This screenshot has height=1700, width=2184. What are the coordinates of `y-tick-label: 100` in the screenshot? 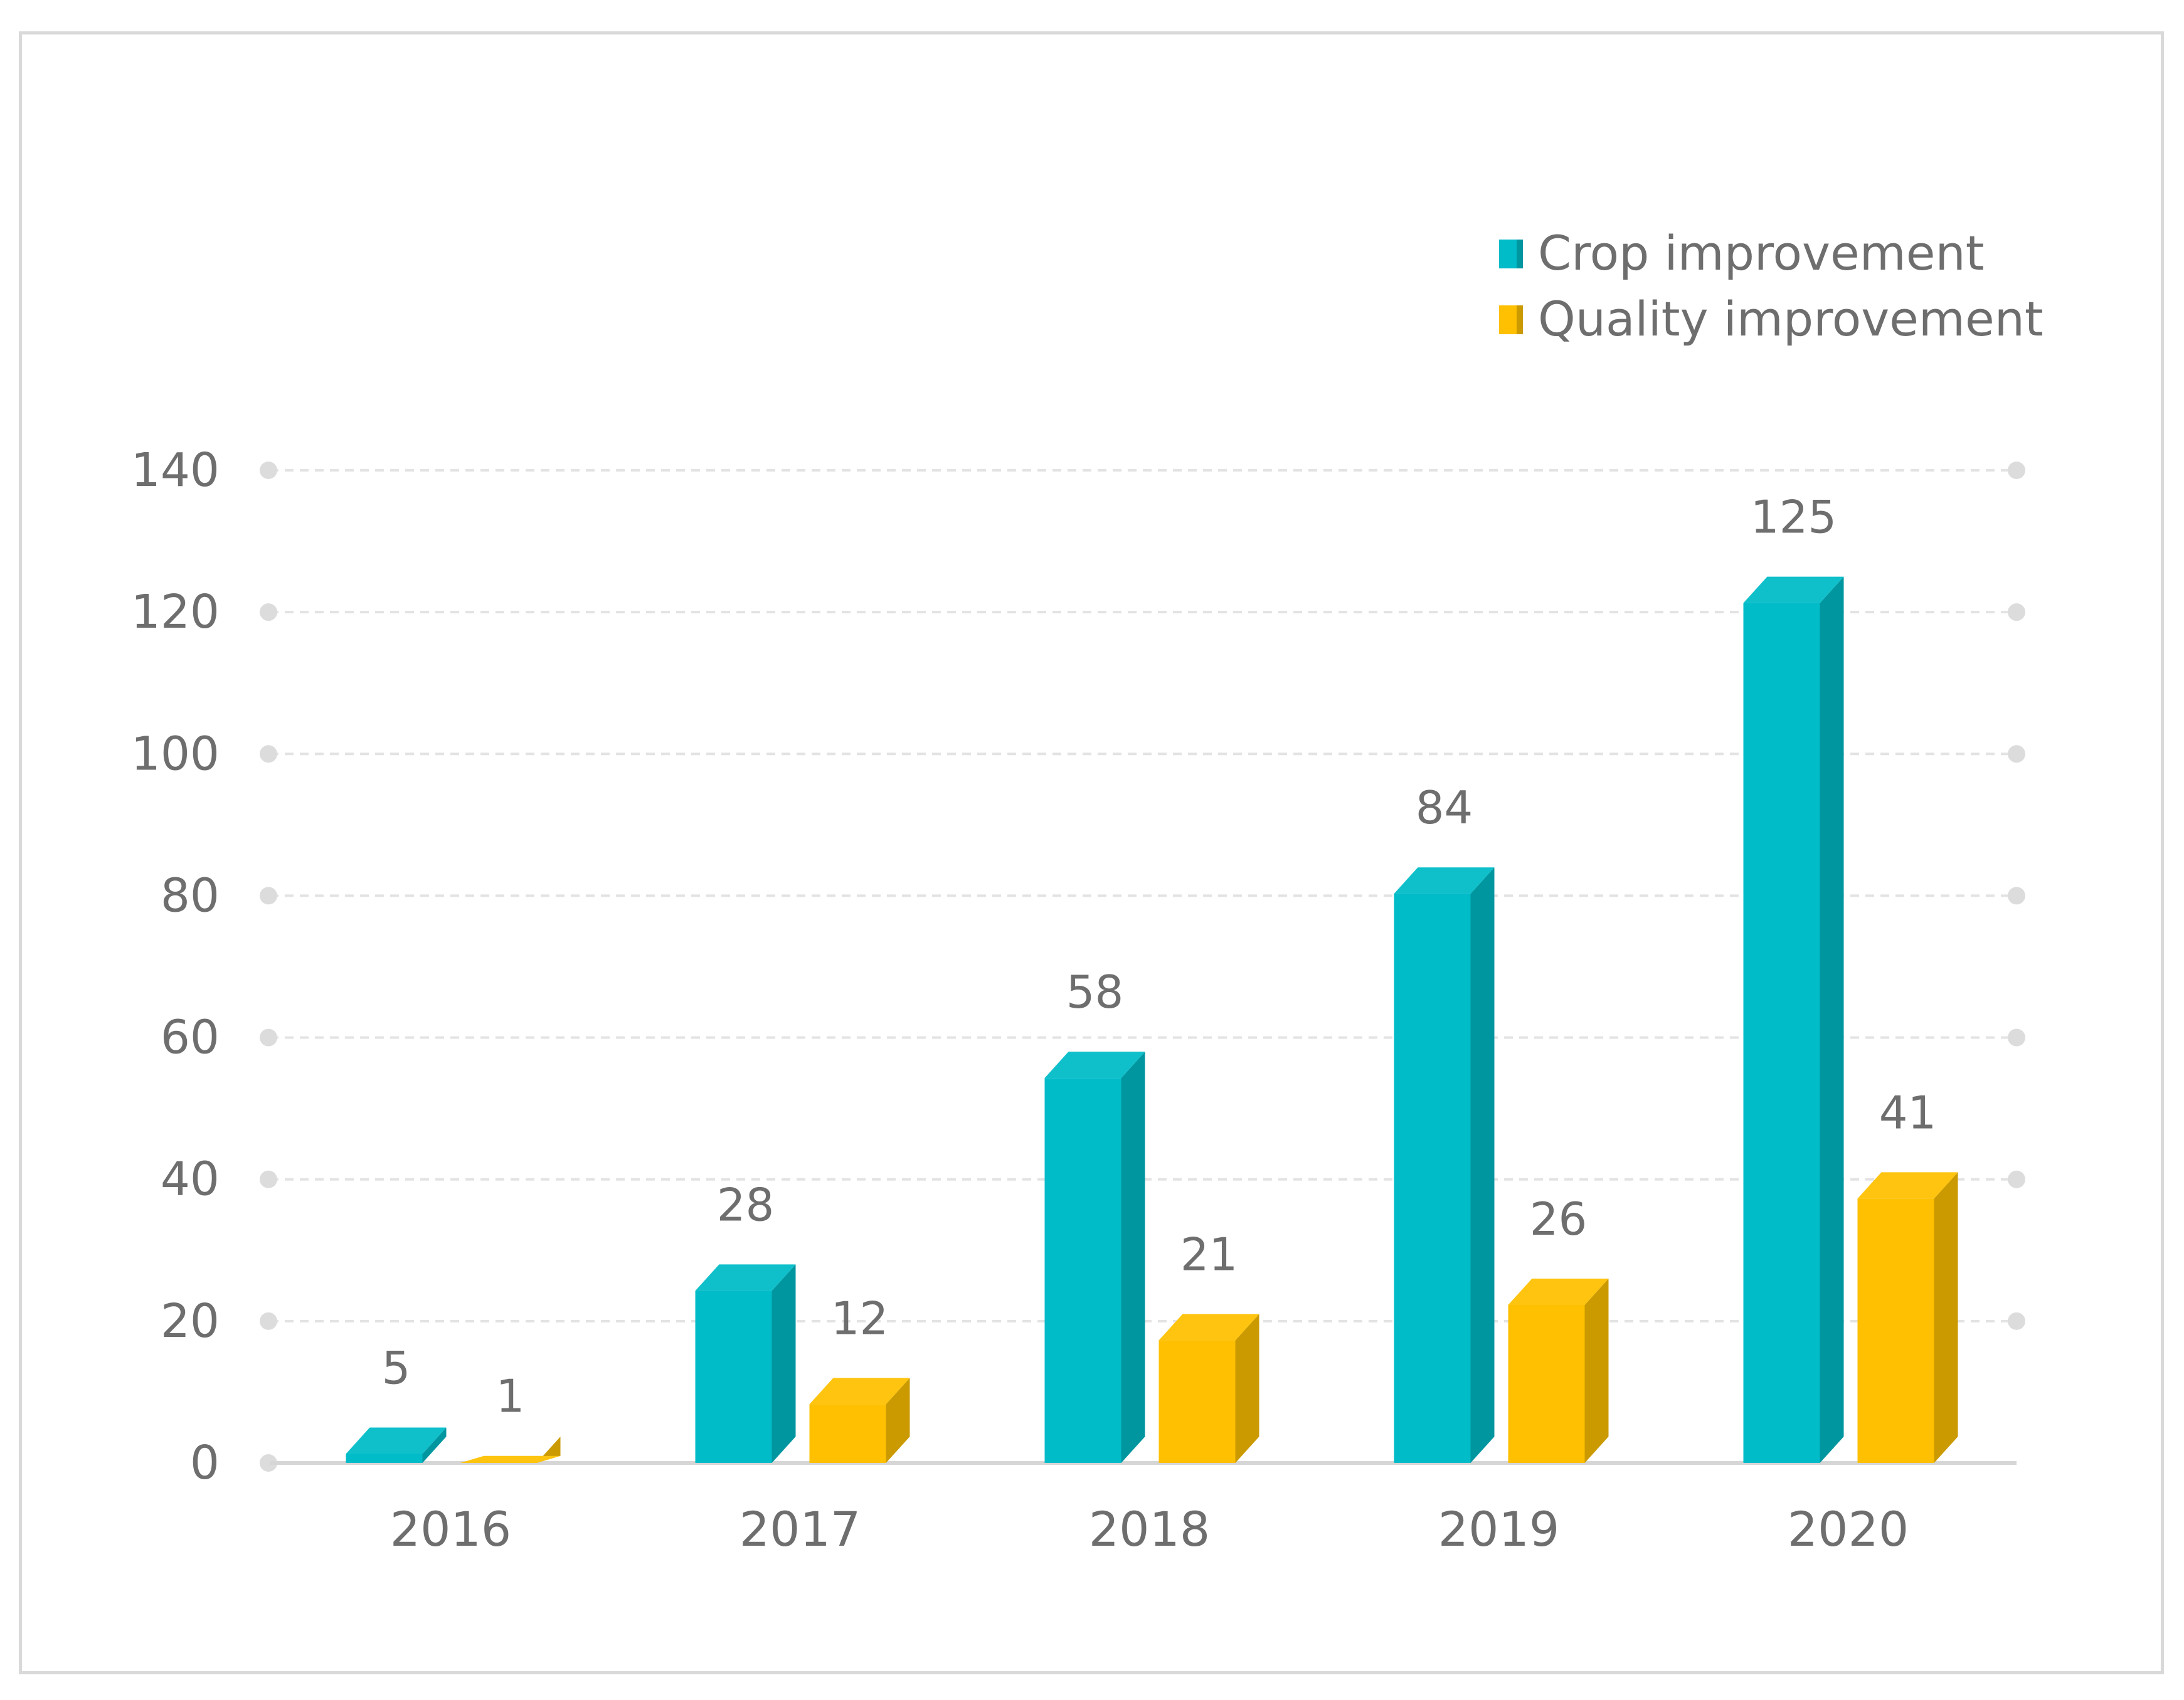 It's located at (175, 754).